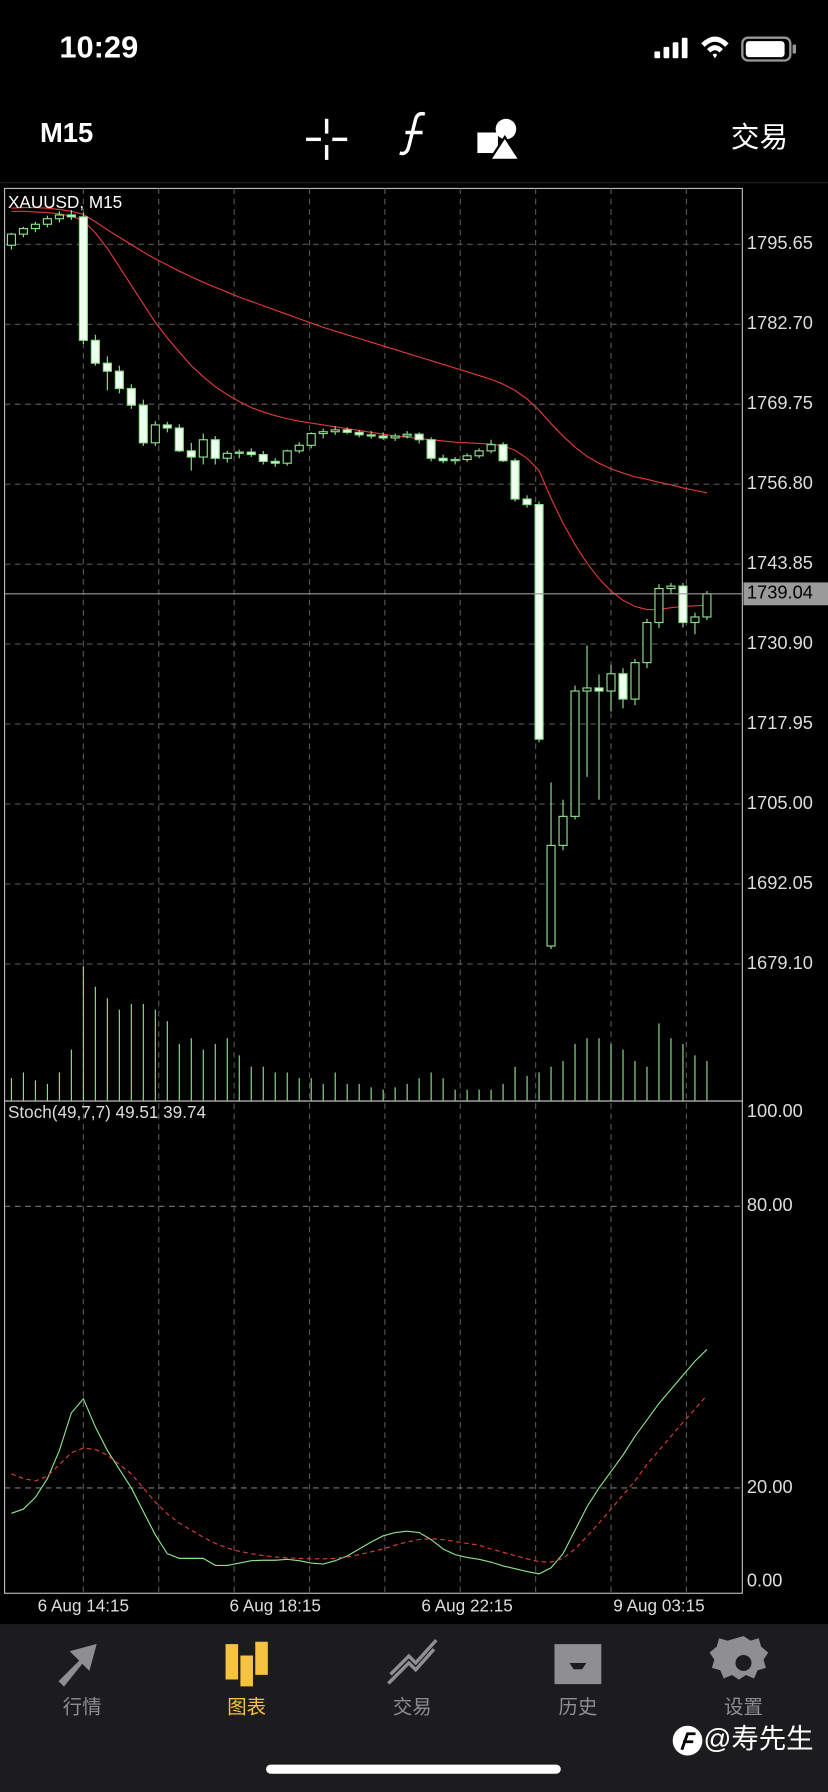  Describe the element at coordinates (499, 140) in the screenshot. I see `objects-button` at that location.